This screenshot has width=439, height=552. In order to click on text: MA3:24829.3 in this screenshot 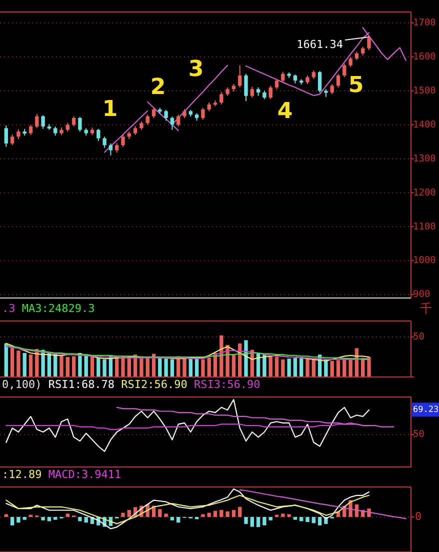, I will do `click(58, 309)`.